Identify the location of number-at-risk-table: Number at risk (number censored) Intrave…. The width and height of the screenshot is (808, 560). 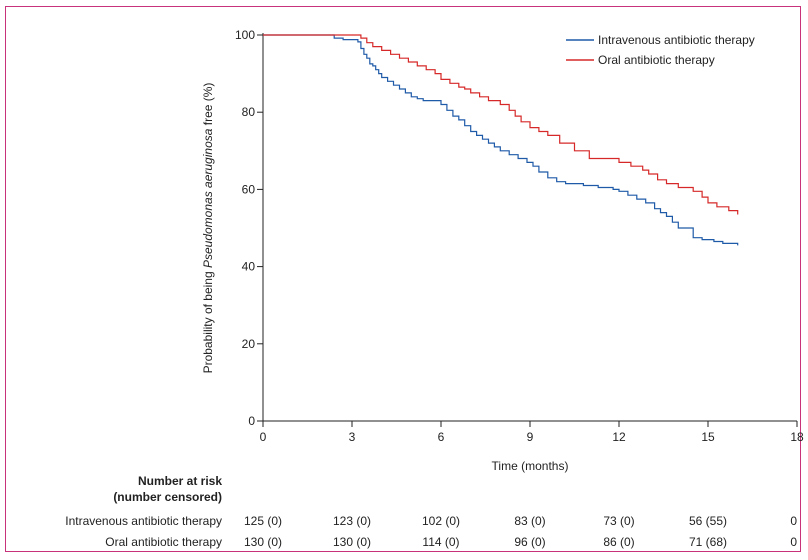
(431, 511).